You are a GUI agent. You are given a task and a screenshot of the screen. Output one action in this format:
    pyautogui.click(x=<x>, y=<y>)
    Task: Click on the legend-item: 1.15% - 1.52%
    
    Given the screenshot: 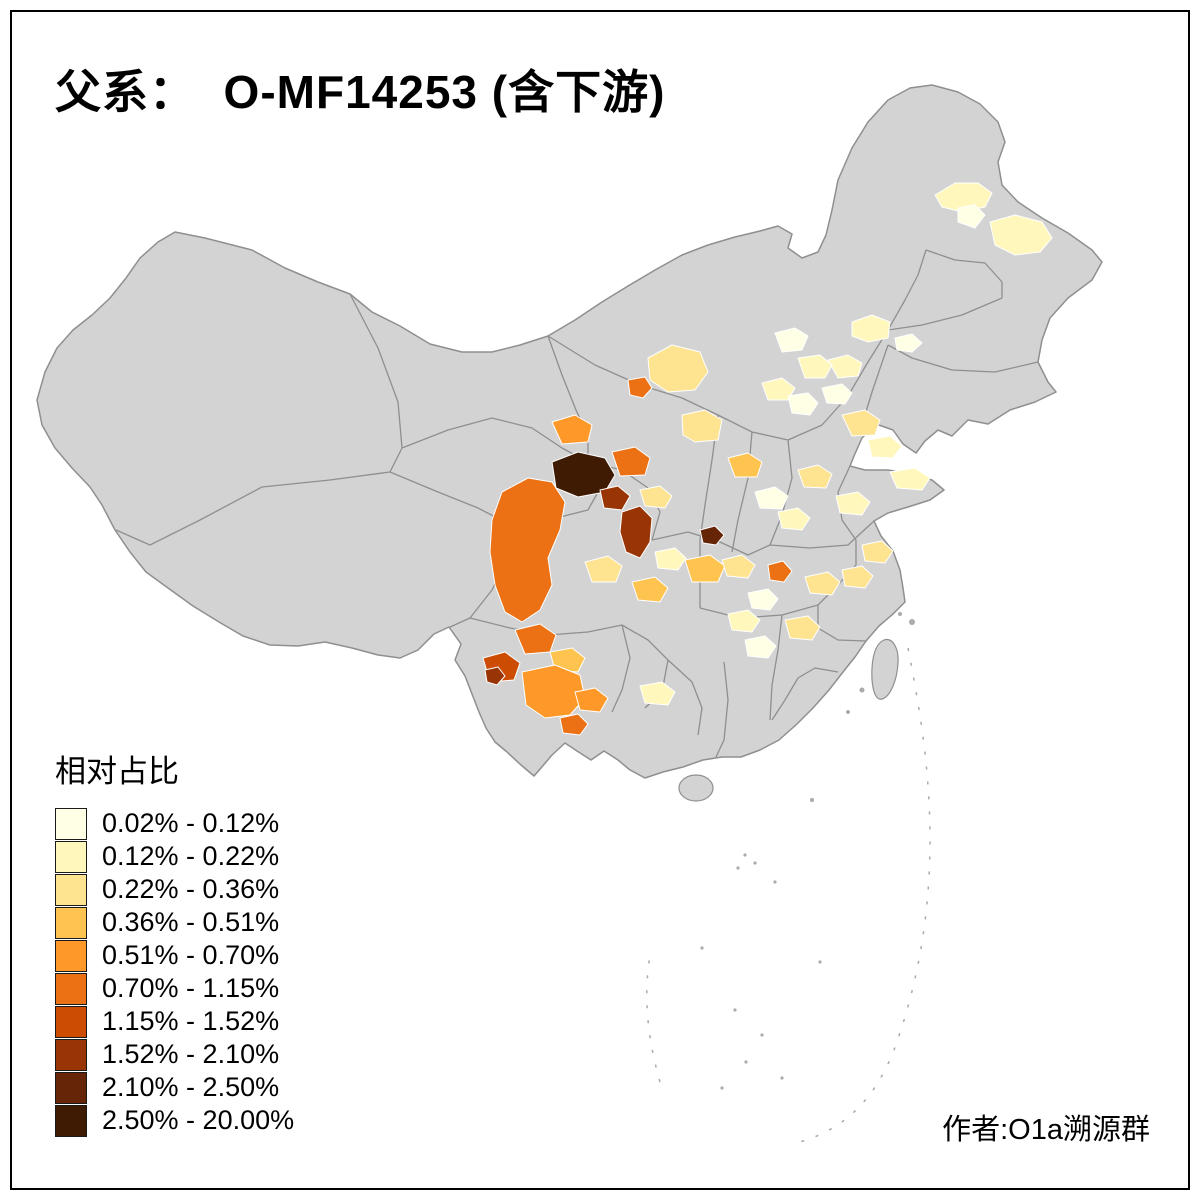 What is the action you would take?
    pyautogui.click(x=174, y=1021)
    